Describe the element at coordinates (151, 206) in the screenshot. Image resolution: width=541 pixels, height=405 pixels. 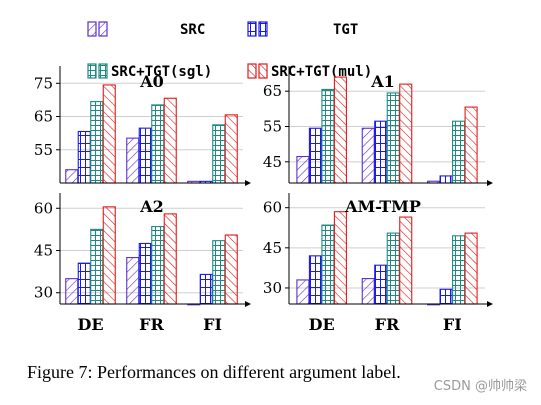
I see `panel-title: A2` at that location.